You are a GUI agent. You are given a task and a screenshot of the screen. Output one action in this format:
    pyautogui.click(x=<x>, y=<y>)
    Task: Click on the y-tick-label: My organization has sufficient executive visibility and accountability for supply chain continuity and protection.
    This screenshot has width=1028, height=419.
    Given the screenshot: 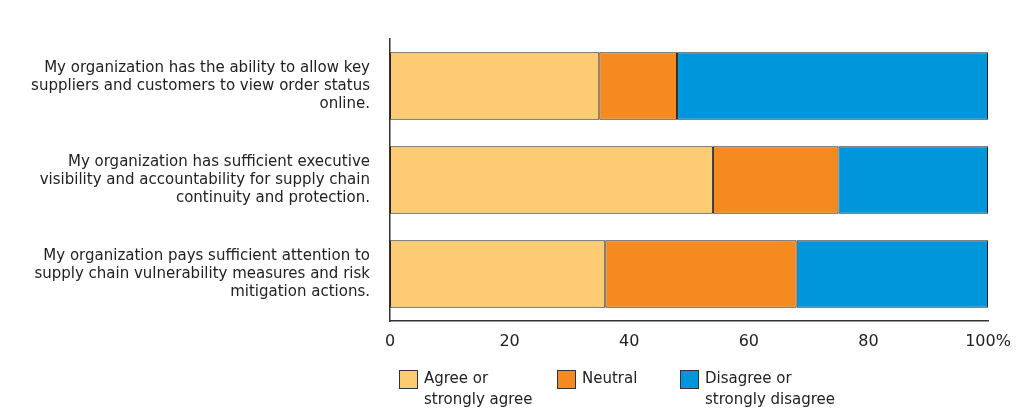 What is the action you would take?
    pyautogui.click(x=204, y=178)
    